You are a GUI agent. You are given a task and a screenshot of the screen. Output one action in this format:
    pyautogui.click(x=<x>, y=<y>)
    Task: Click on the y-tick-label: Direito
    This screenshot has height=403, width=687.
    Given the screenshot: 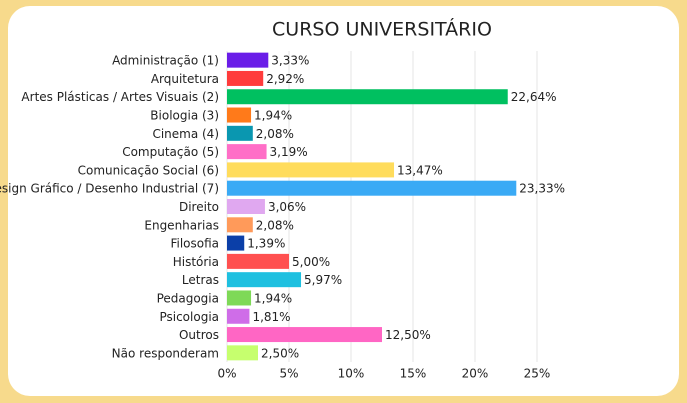 What is the action you would take?
    pyautogui.click(x=199, y=207)
    